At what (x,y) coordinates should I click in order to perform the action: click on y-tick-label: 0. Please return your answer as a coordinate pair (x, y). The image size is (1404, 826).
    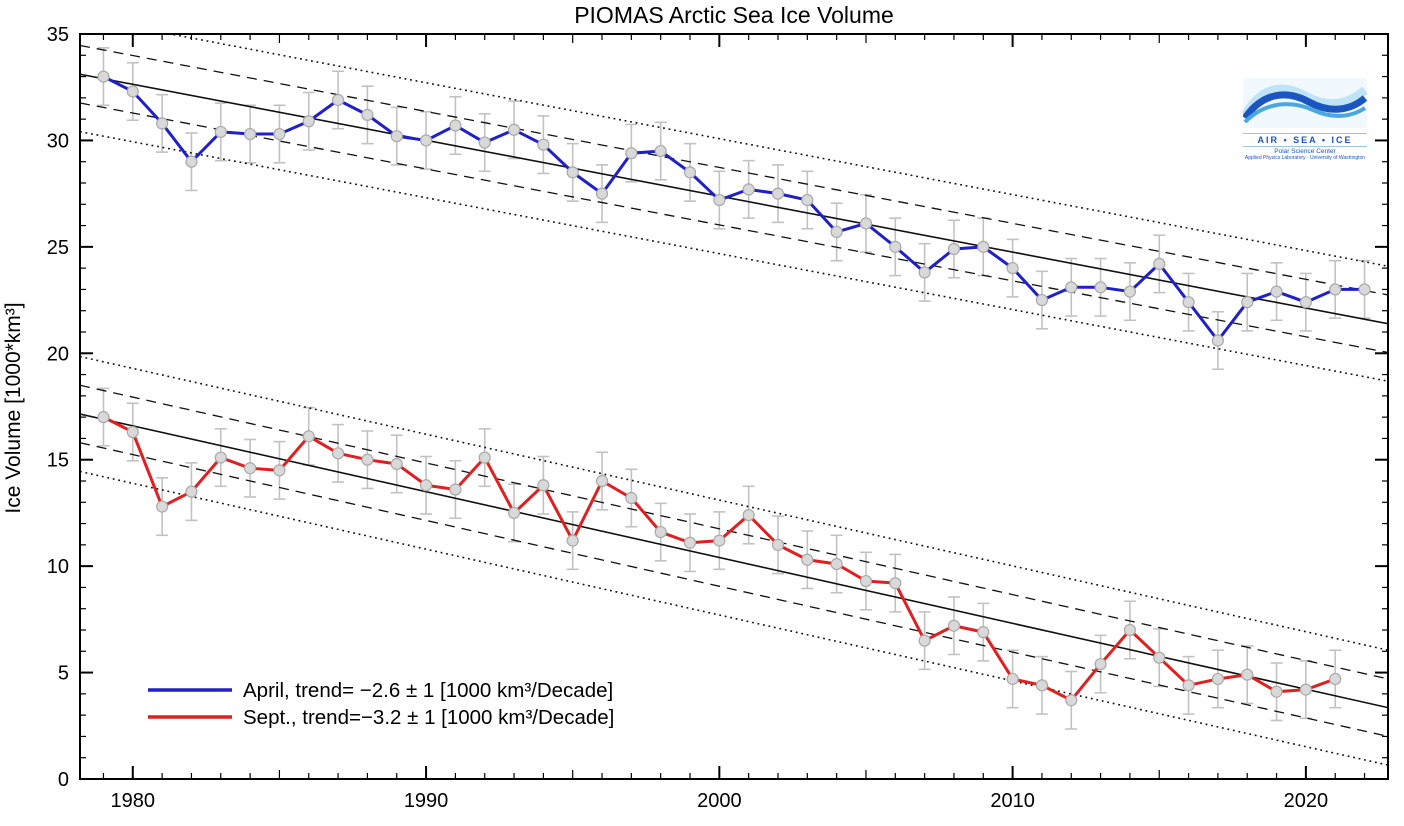
    Looking at the image, I should click on (63, 780).